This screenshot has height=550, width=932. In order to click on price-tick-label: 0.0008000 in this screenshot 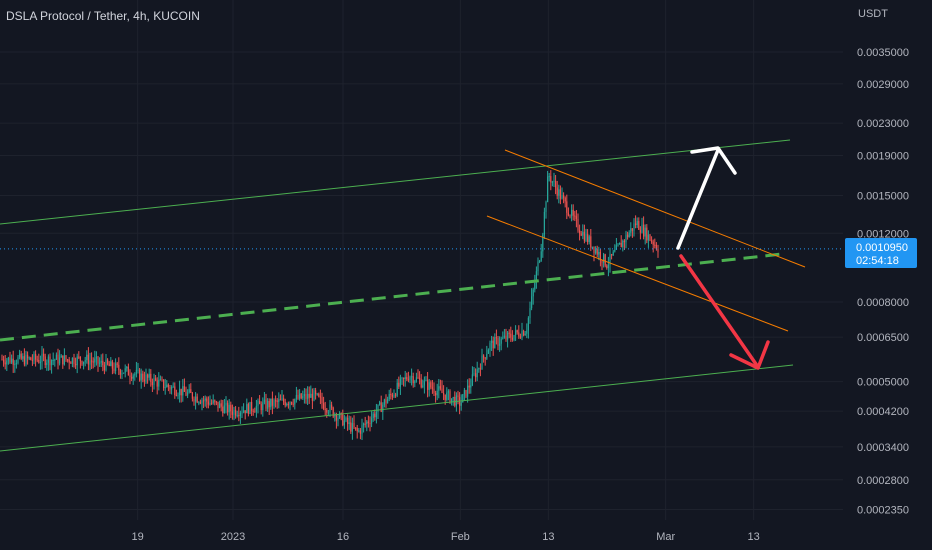, I will do `click(883, 303)`.